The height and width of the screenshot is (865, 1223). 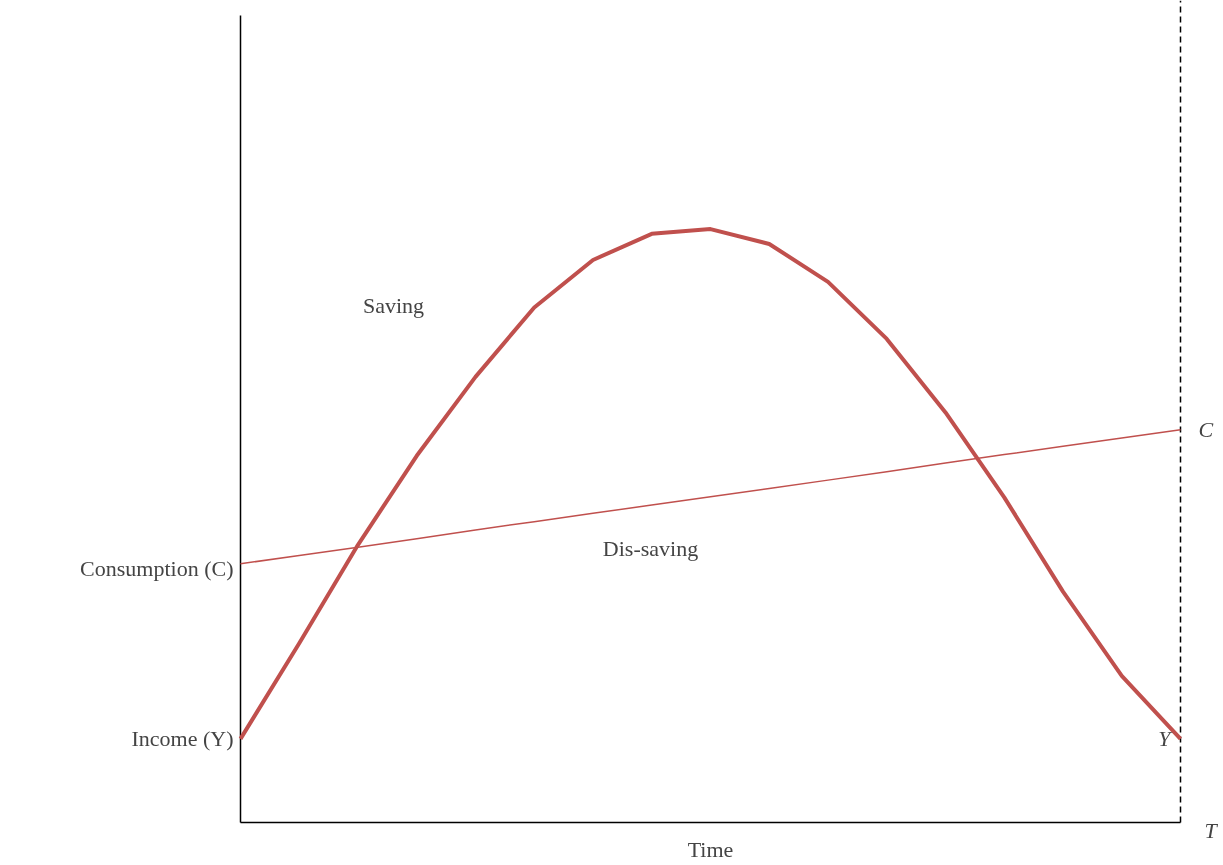 I want to click on text: T, so click(x=1211, y=830).